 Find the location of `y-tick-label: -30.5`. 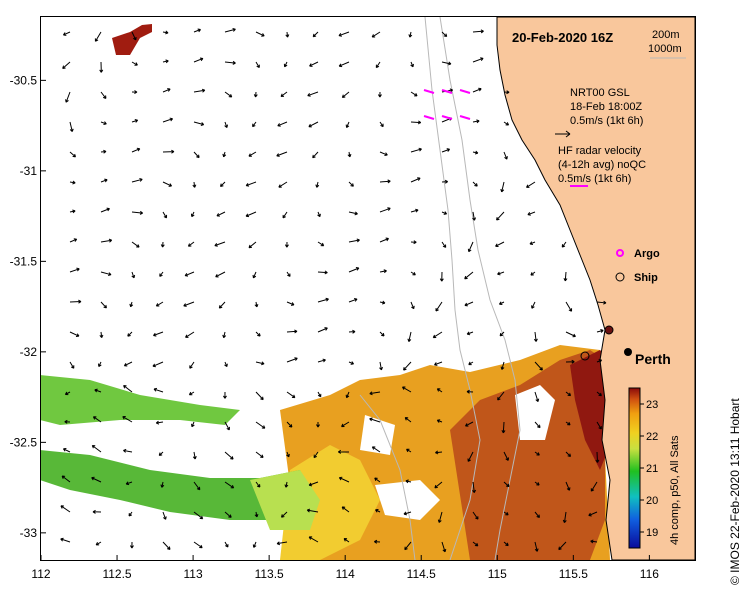

y-tick-label: -30.5 is located at coordinates (24, 80).